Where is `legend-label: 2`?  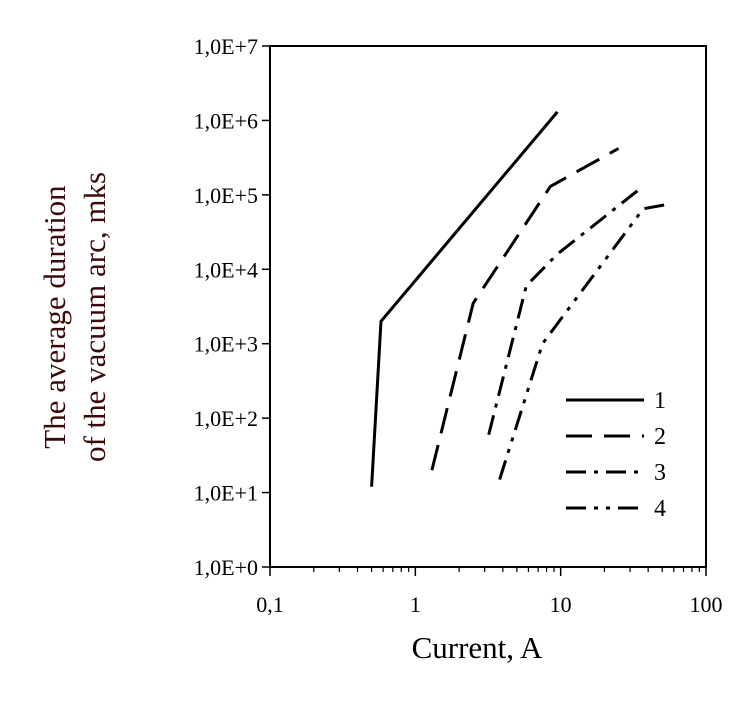
legend-label: 2 is located at coordinates (660, 437).